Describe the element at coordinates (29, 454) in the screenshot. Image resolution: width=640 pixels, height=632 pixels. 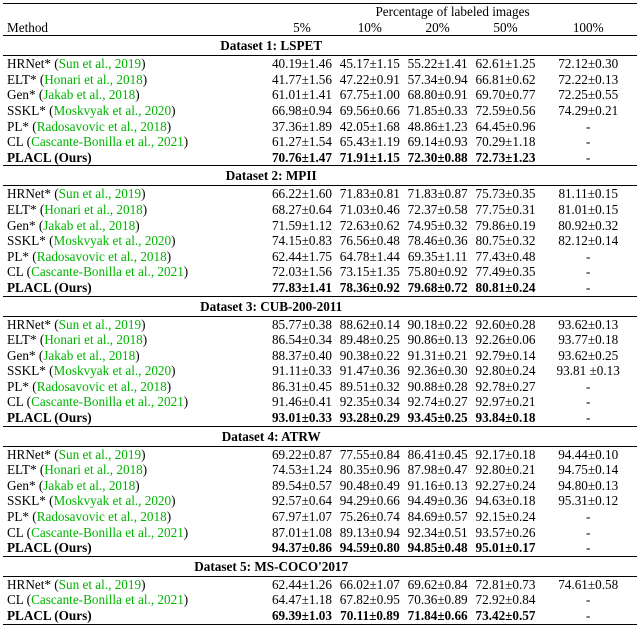
I see `method-name: HRNet*` at that location.